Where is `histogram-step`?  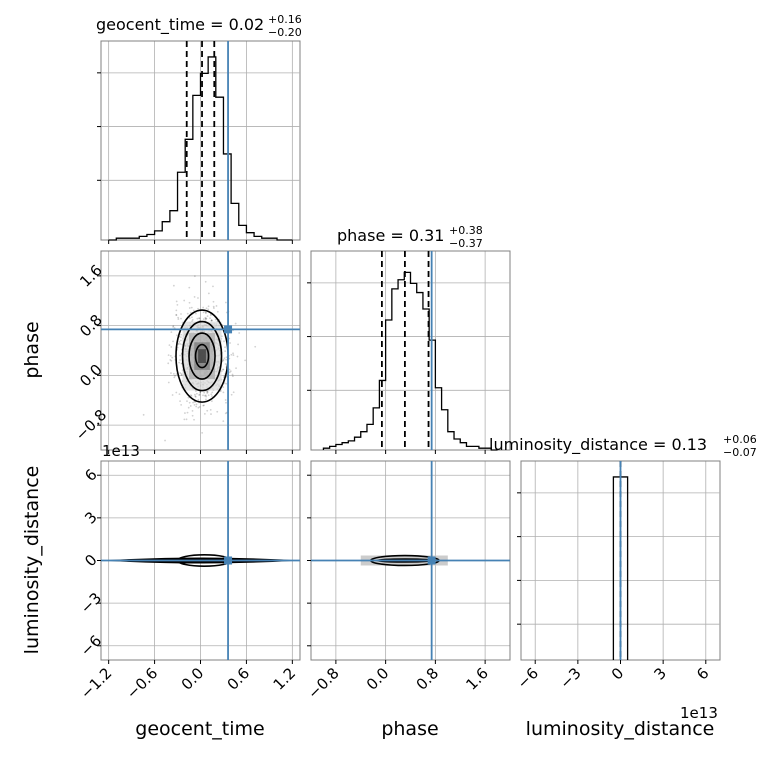 histogram-step is located at coordinates (410, 361).